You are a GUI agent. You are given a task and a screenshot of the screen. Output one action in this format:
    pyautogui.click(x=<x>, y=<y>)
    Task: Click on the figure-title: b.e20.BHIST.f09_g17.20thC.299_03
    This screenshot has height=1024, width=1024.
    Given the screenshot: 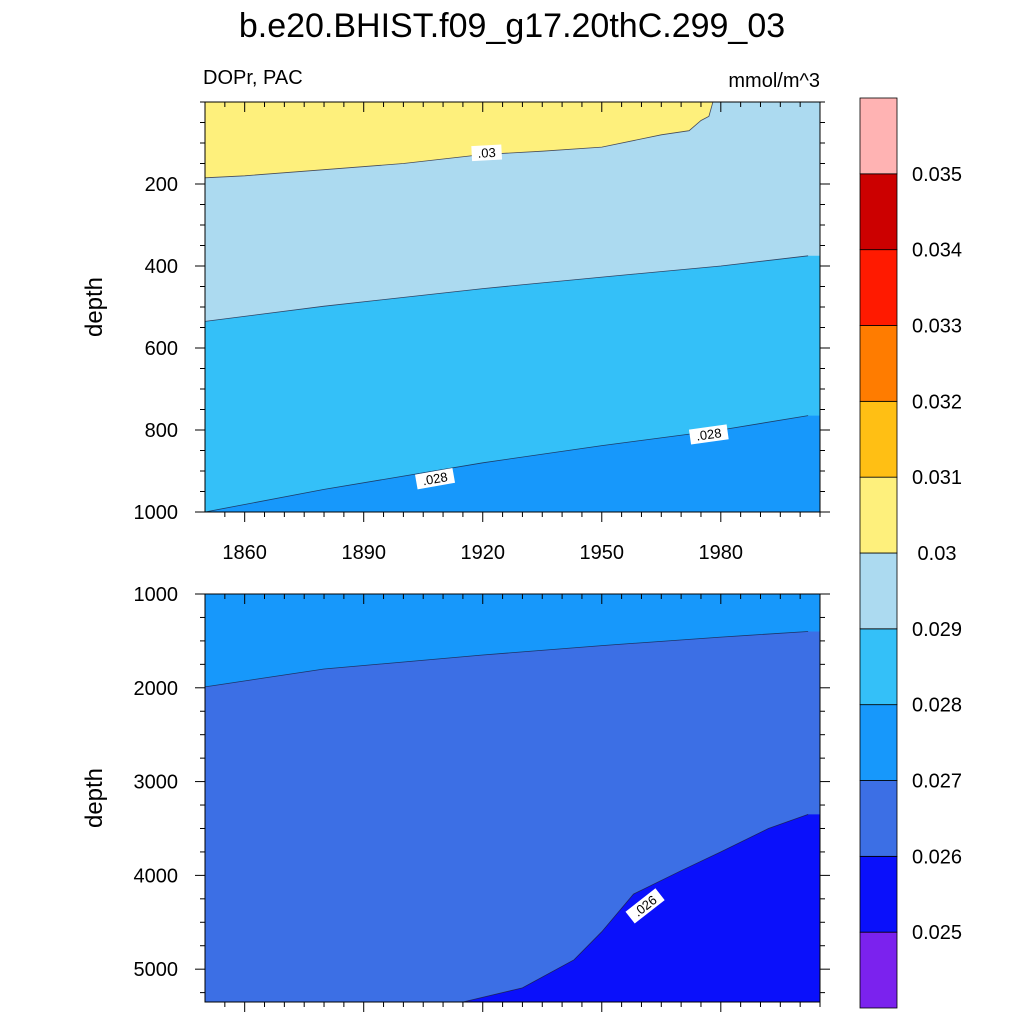 What is the action you would take?
    pyautogui.click(x=512, y=26)
    